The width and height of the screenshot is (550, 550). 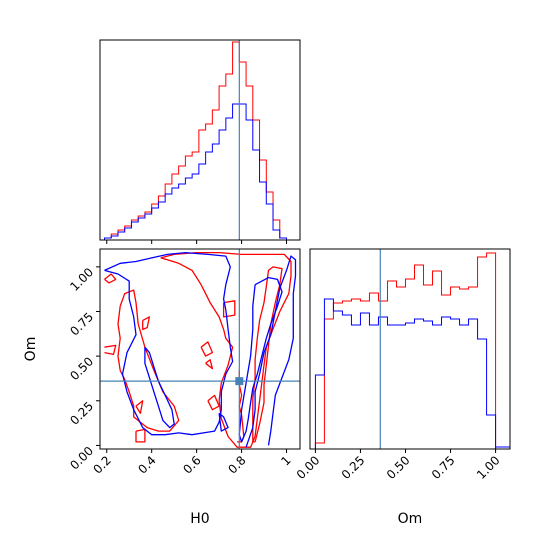 What do you see at coordinates (239, 381) in the screenshot?
I see `joint-truth-marker` at bounding box center [239, 381].